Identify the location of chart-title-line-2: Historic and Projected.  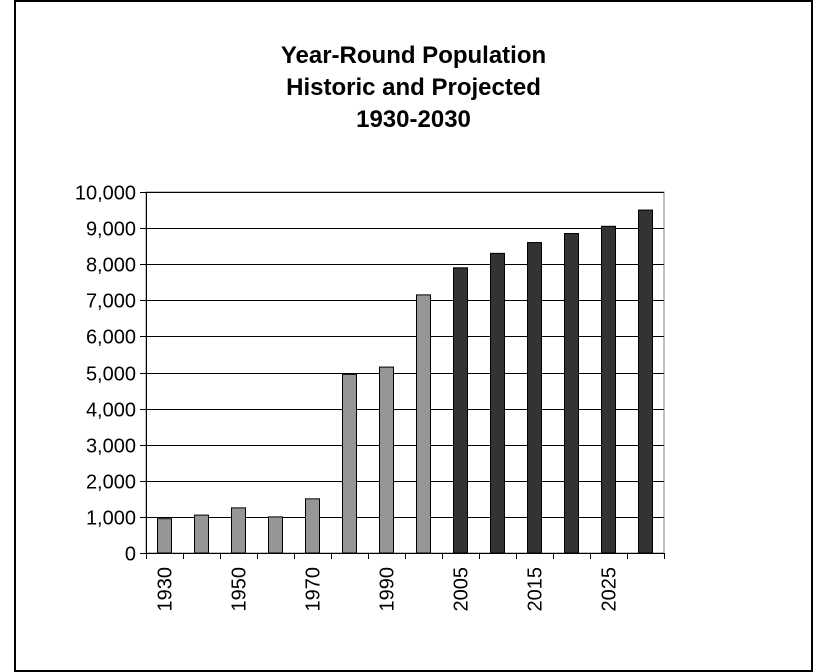
(413, 87).